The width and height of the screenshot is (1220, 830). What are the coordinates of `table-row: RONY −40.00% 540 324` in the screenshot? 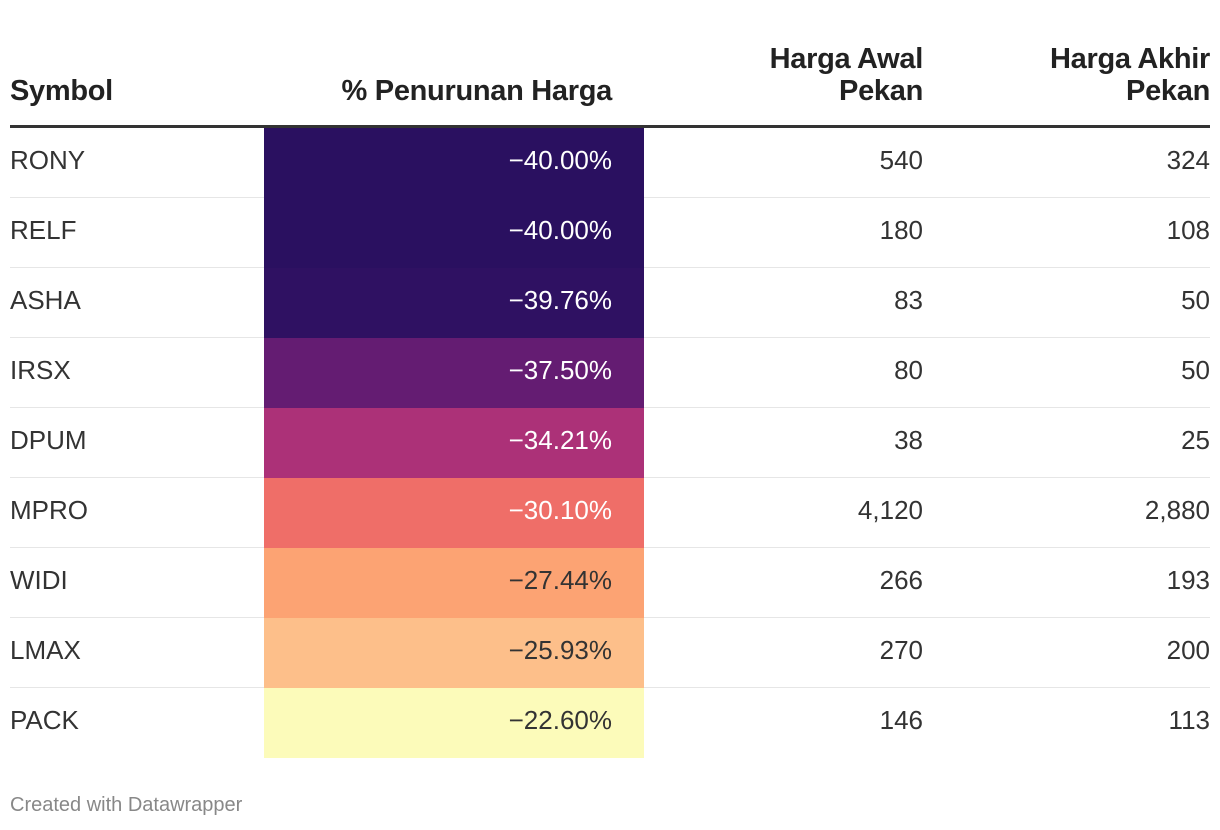 It's located at (610, 163).